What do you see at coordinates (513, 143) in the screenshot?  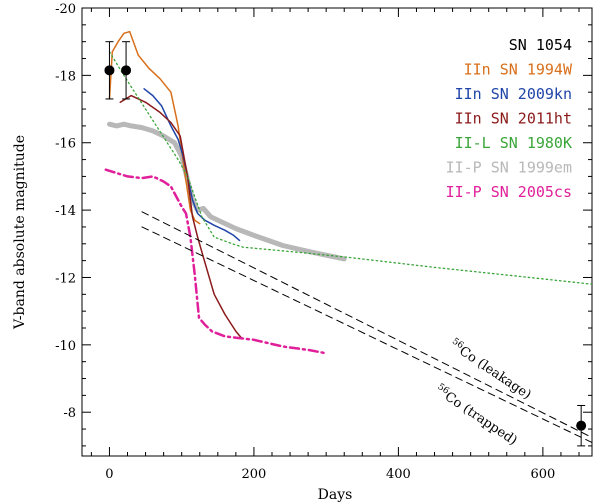 I see `legend-entry-ii-l-sn-1980k: II-L SN 1980K` at bounding box center [513, 143].